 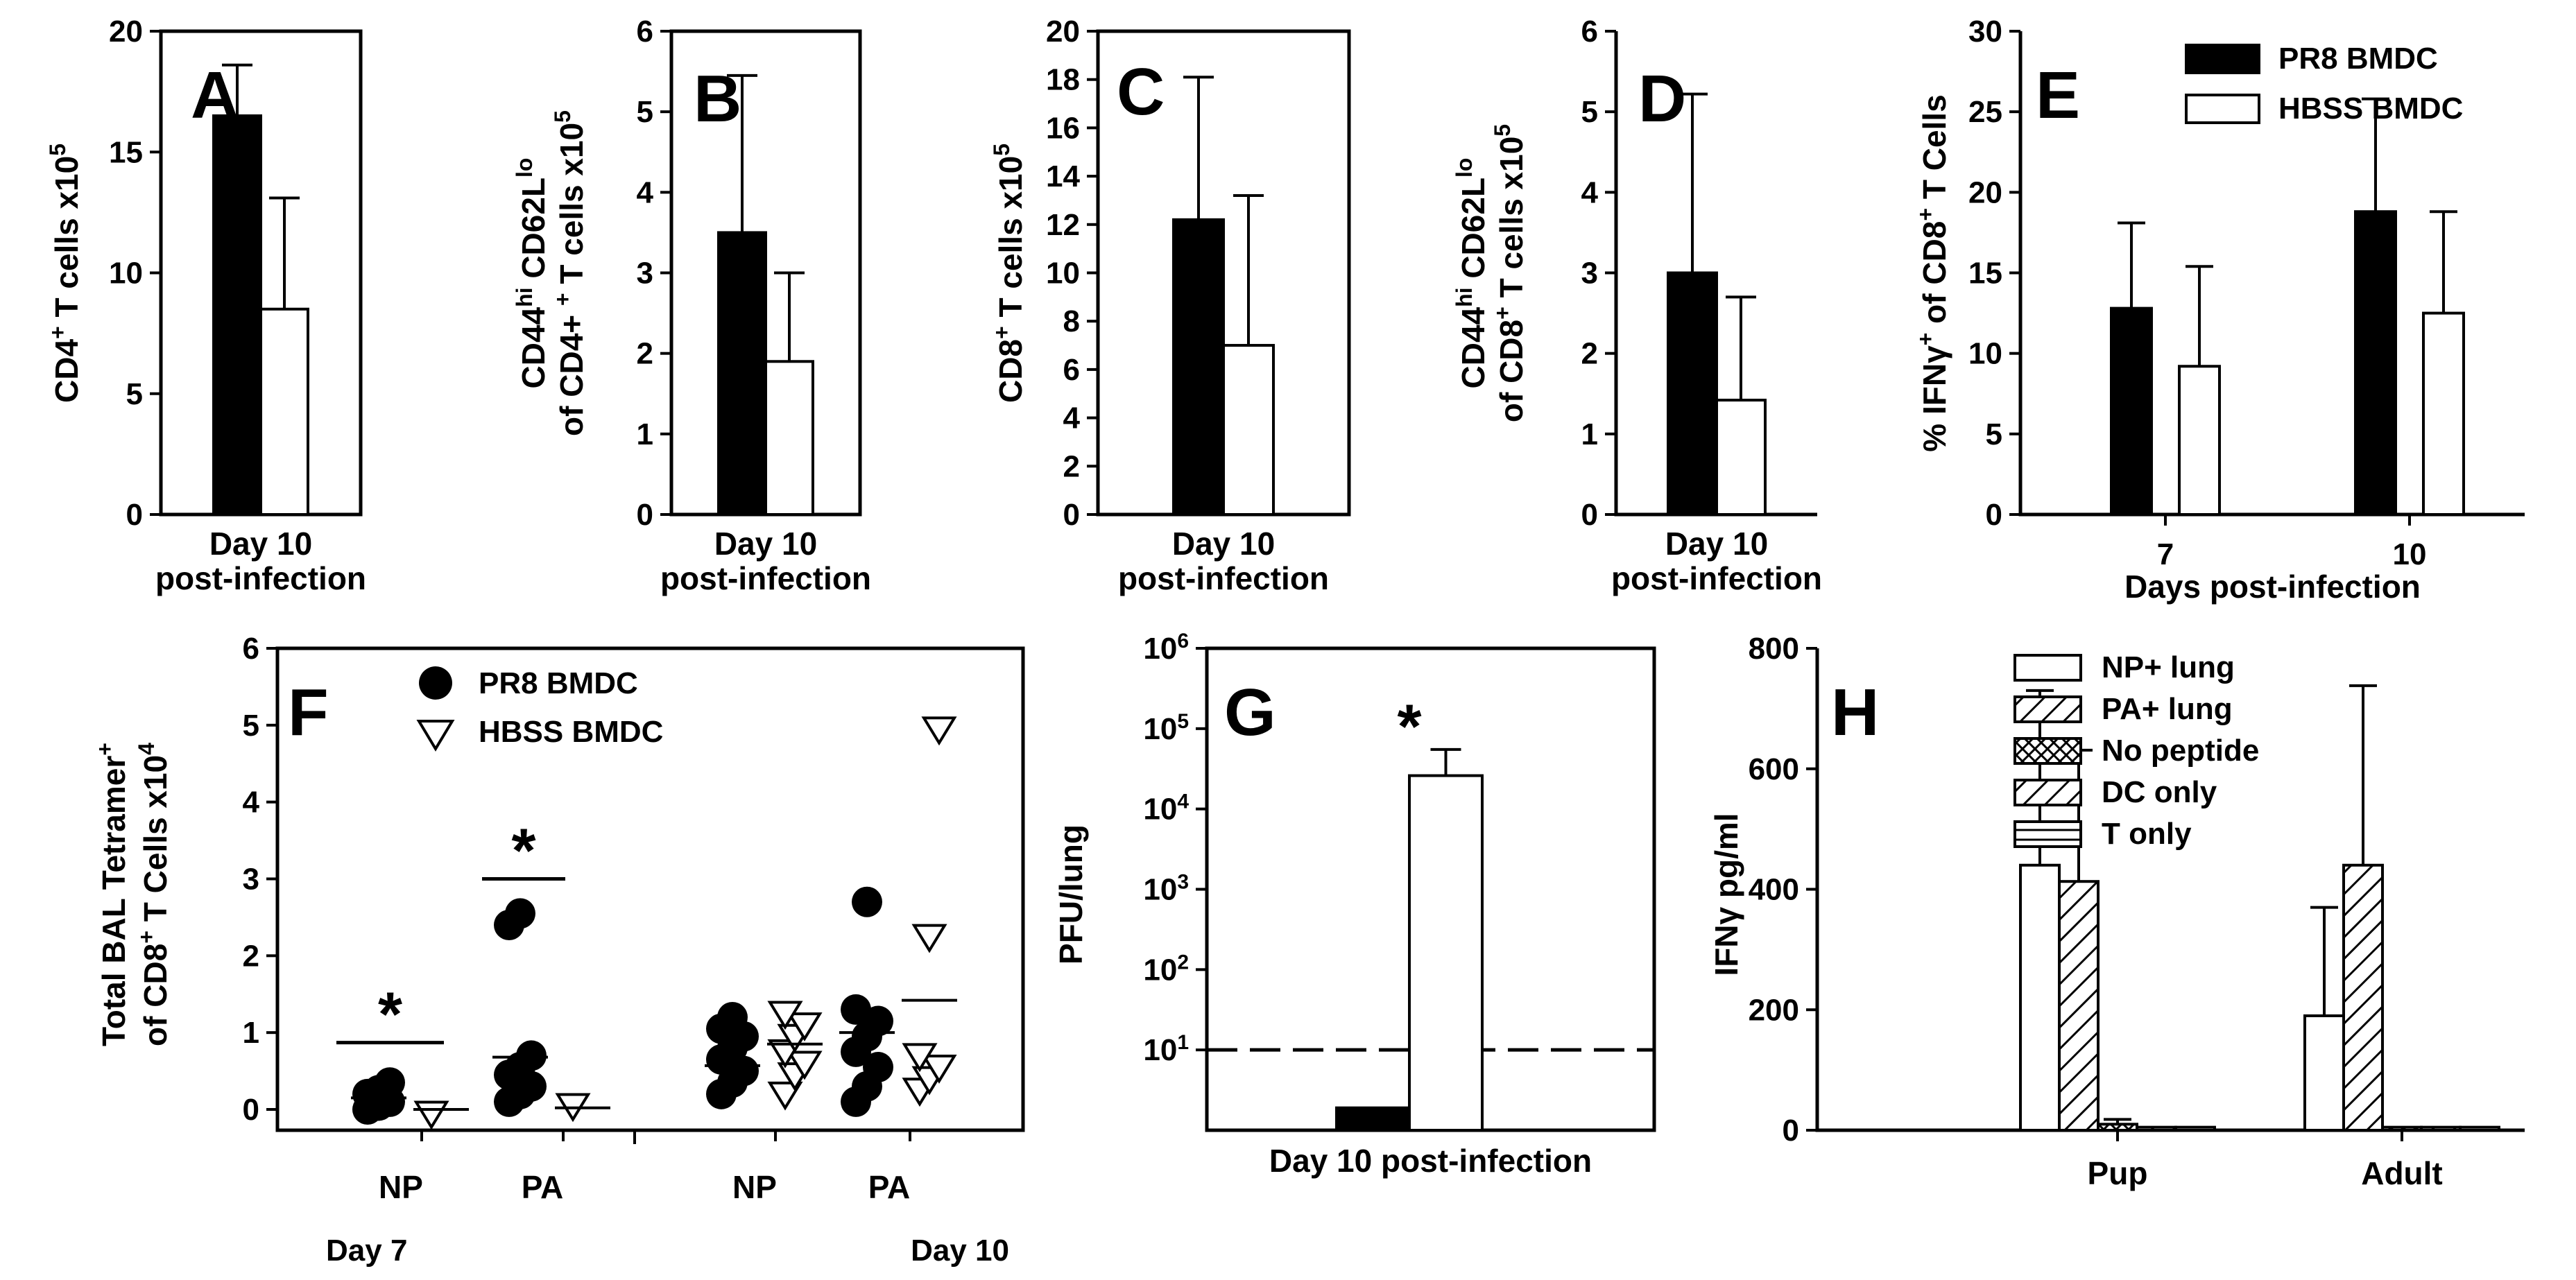 What do you see at coordinates (2370, 109) in the screenshot?
I see `legend-label: HBSS BMDC` at bounding box center [2370, 109].